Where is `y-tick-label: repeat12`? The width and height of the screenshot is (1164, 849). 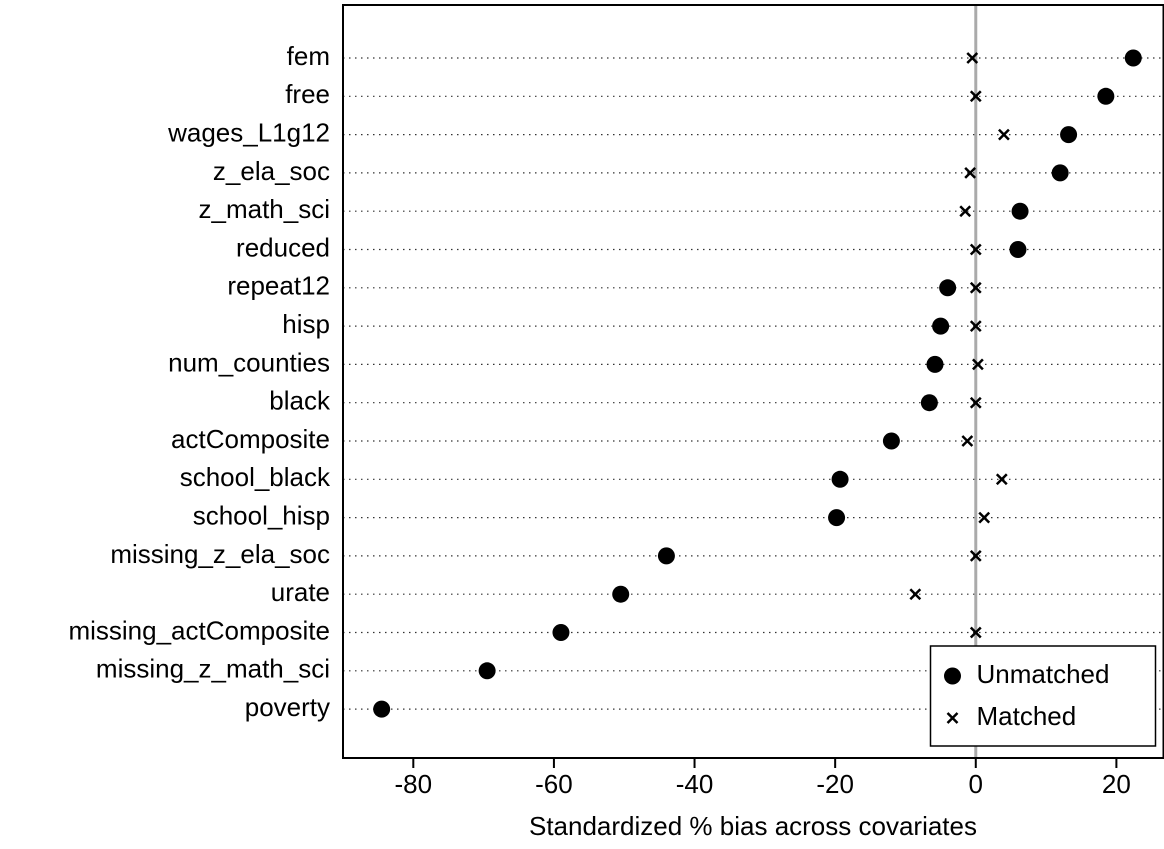
y-tick-label: repeat12 is located at coordinates (278, 286).